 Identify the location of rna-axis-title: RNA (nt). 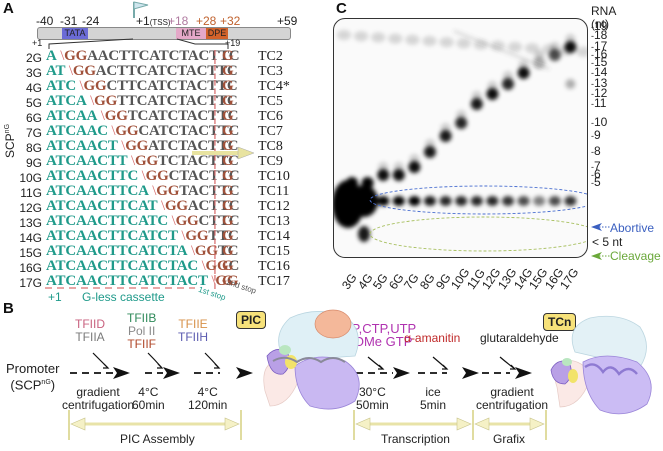
(603, 18).